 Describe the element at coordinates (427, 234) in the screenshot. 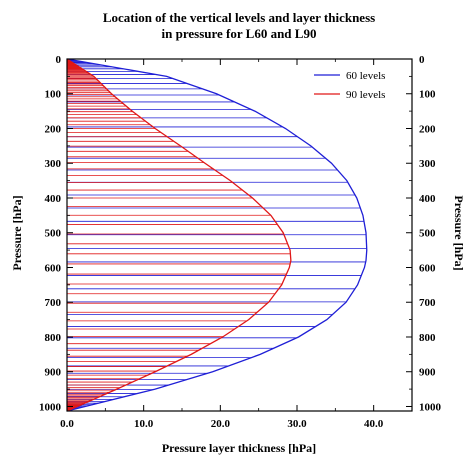

I see `y-tick-label-right-5: 500` at that location.